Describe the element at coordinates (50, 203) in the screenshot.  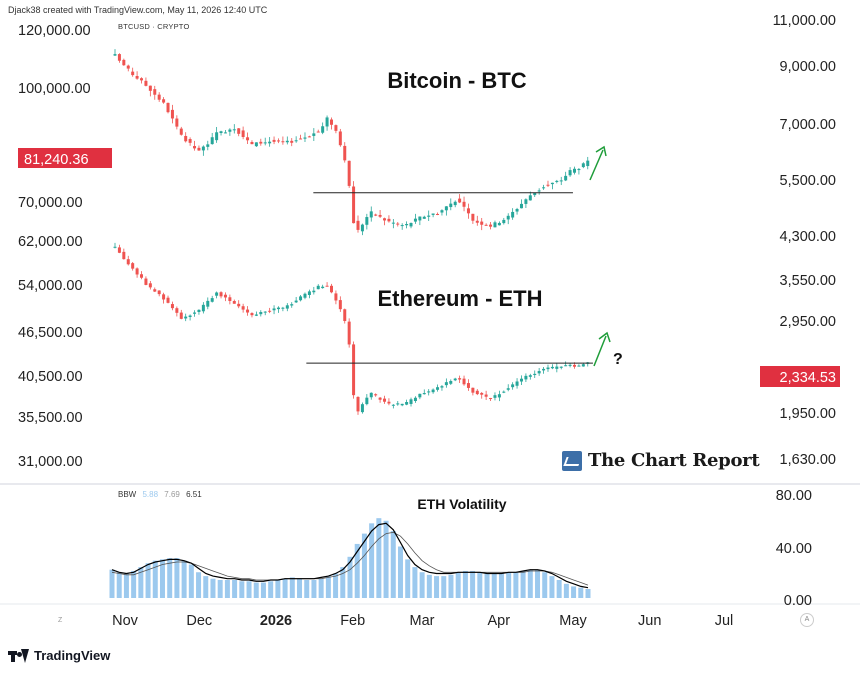
I see `btc-axis-tick-2: 70,000.00` at that location.